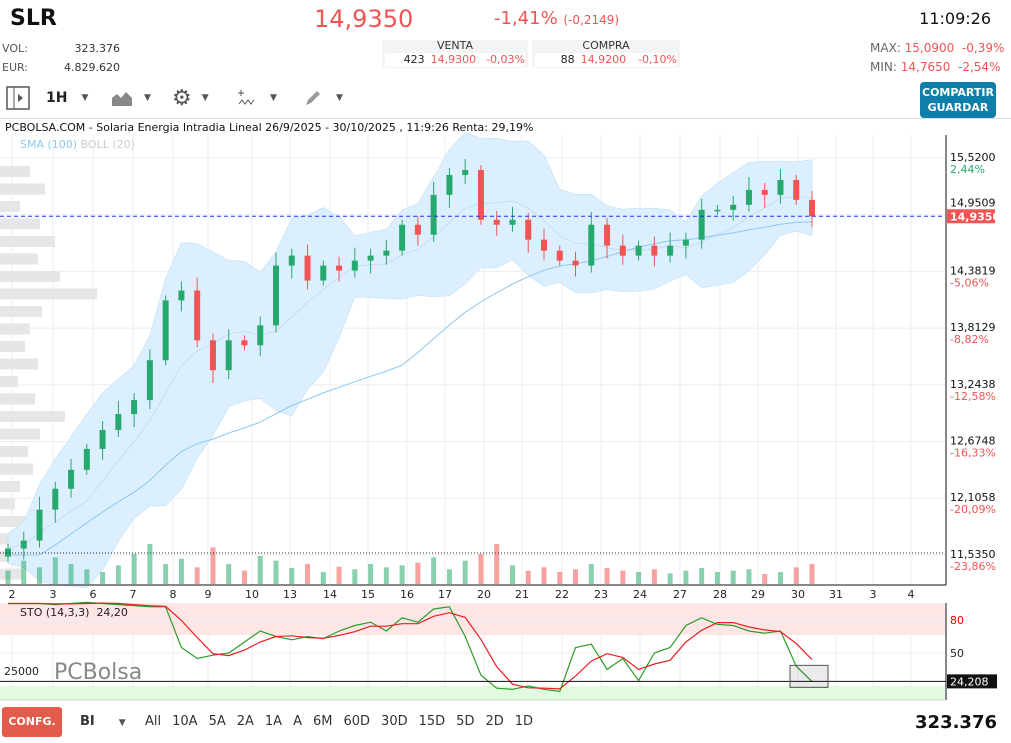  Describe the element at coordinates (958, 100) in the screenshot. I see `share-save-button: COMPARTIR GUARDAR` at that location.